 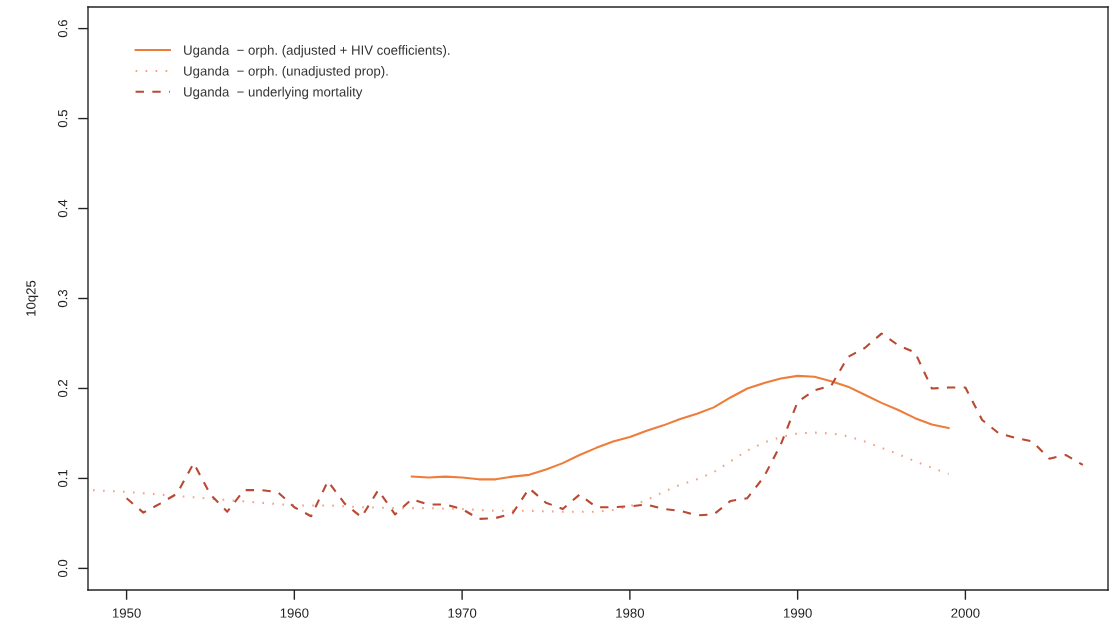 What do you see at coordinates (286, 72) in the screenshot?
I see `legend-label: Uganda − orph. (unadjusted prop).` at bounding box center [286, 72].